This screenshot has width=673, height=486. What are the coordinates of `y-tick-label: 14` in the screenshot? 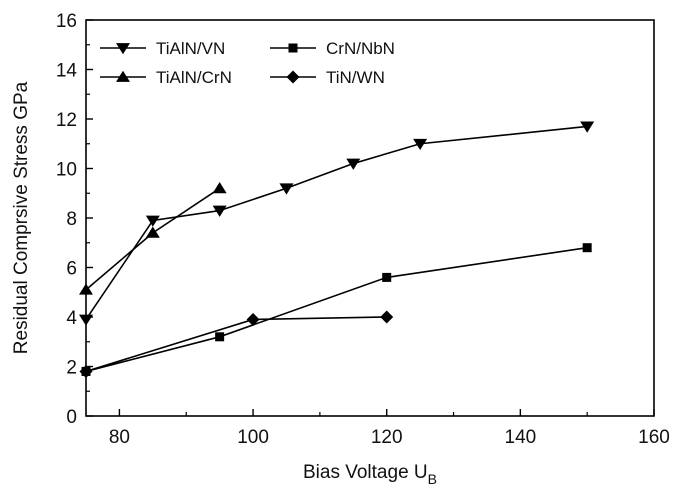 It's located at (67, 71).